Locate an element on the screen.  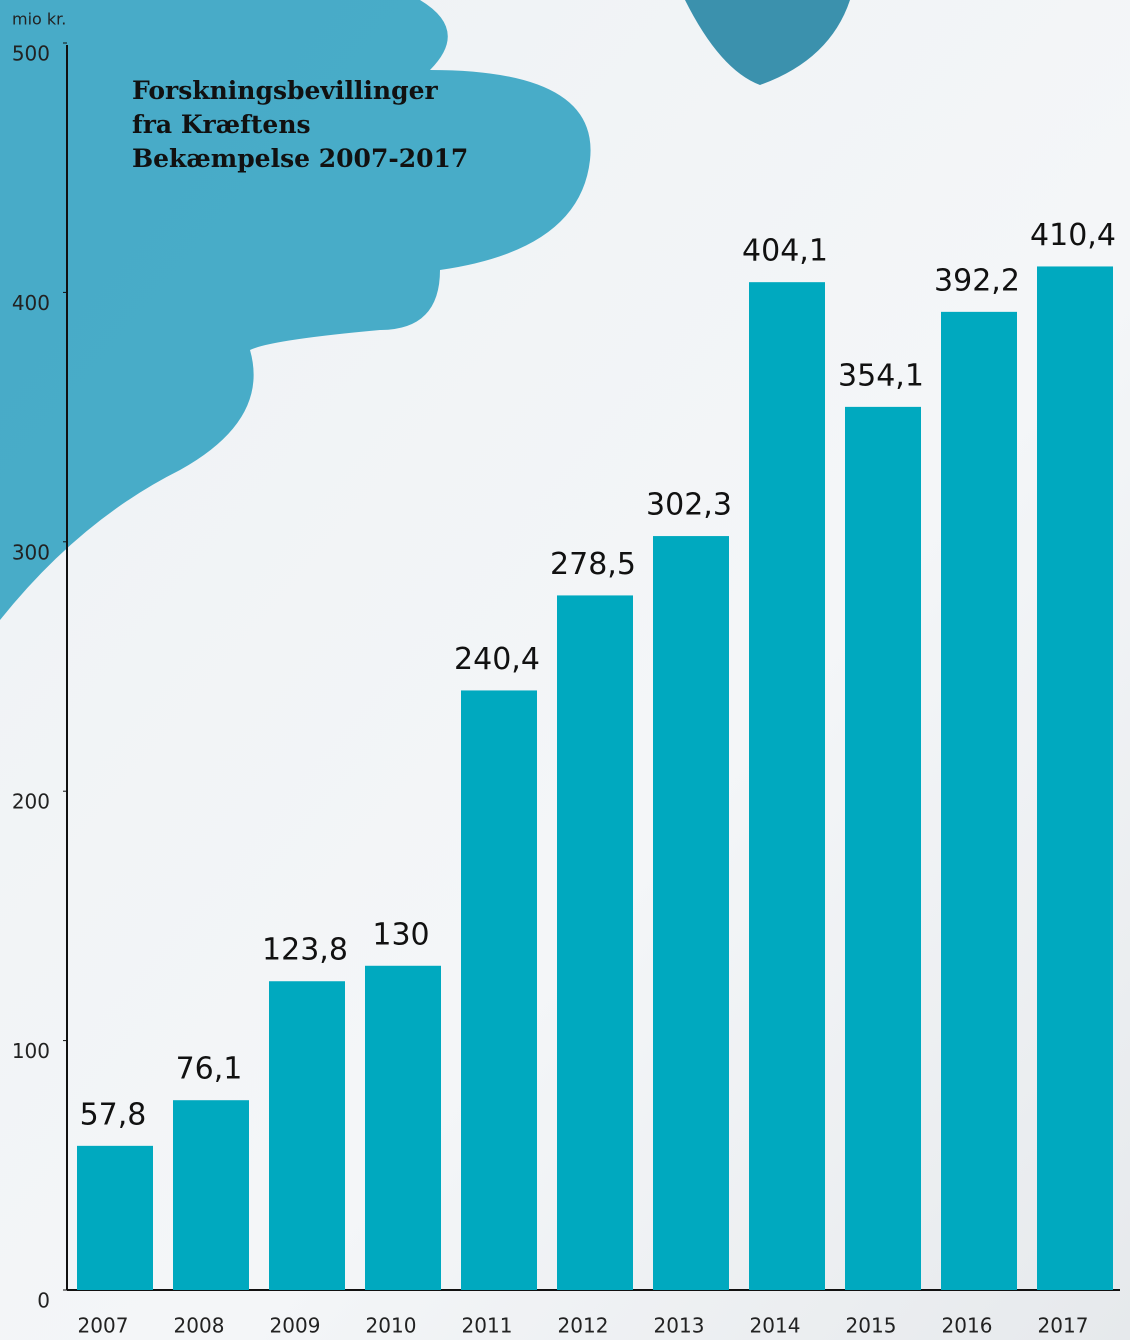
x-tick-label: 2012 is located at coordinates (583, 1326).